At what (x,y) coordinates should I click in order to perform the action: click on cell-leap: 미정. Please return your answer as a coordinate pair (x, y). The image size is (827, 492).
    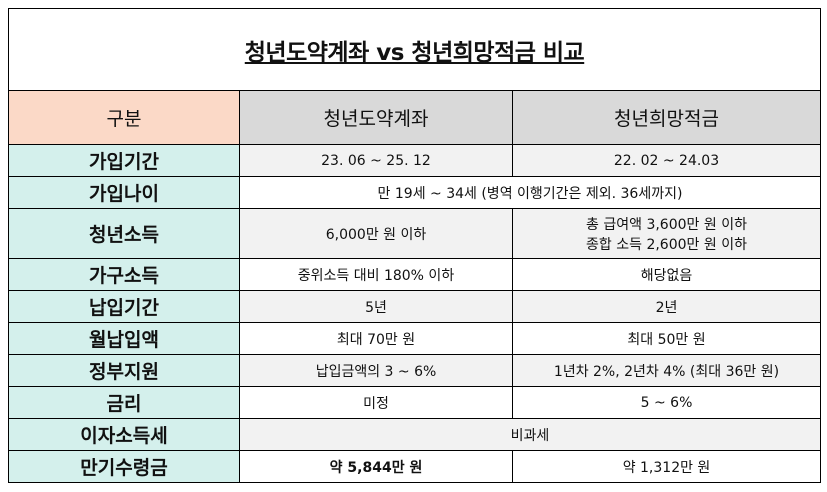
    Looking at the image, I should click on (376, 402).